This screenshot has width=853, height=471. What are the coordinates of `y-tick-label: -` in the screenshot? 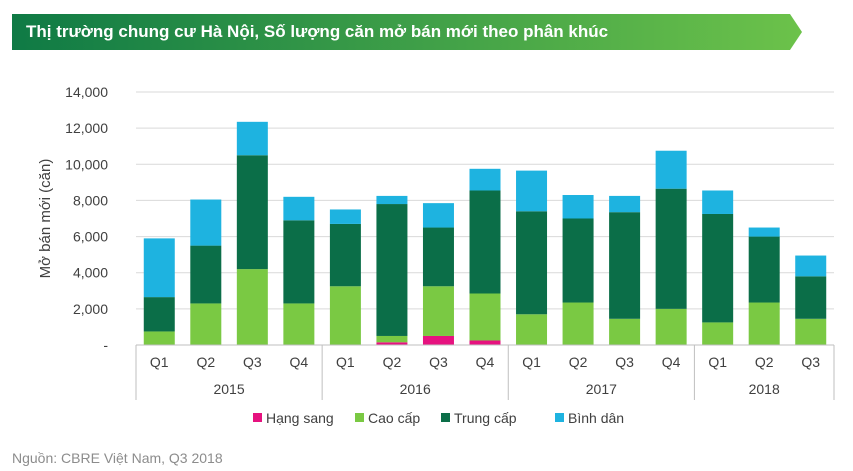 It's located at (105, 345).